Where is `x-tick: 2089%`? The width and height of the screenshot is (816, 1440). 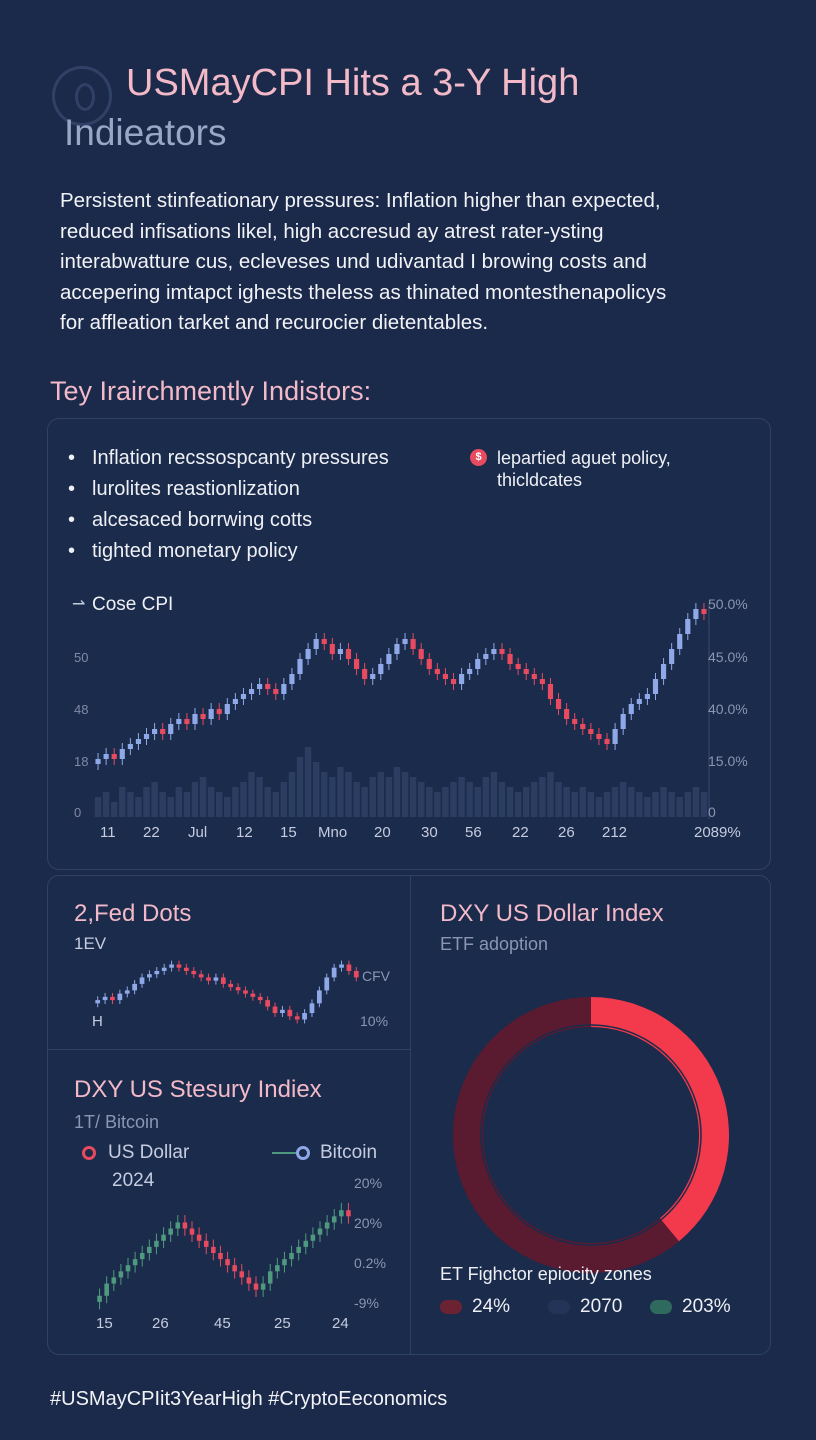 x-tick: 2089% is located at coordinates (717, 832).